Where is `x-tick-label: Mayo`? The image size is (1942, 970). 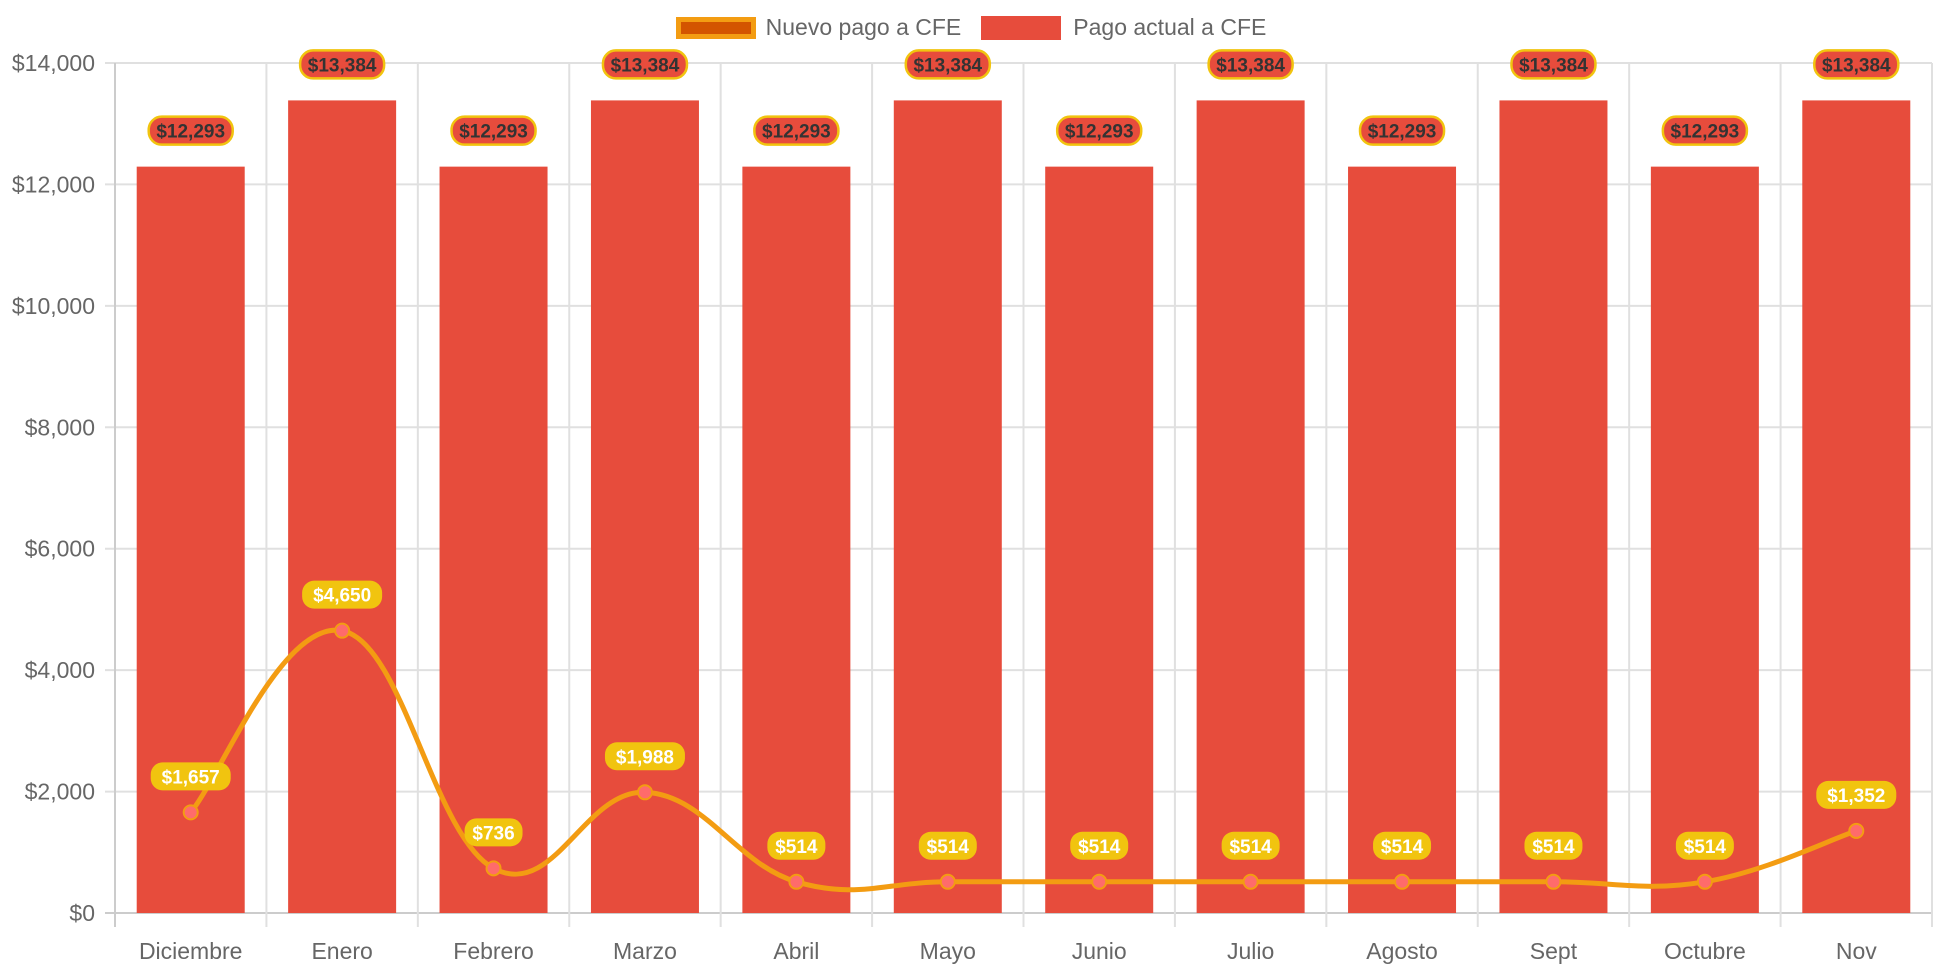 x-tick-label: Mayo is located at coordinates (948, 951).